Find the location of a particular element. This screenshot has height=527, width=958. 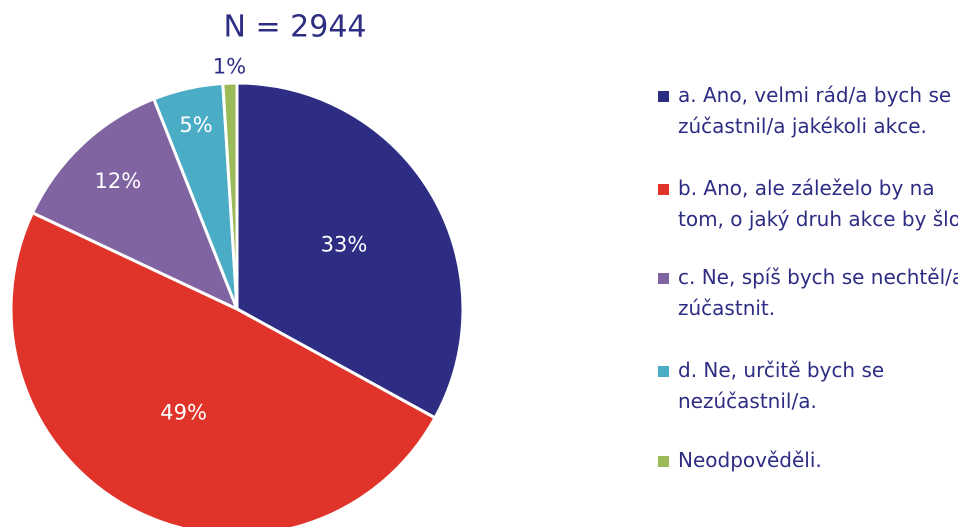

legend-item: c. Ne, spíš bych se nechtěl/a zúčastnit. is located at coordinates (808, 293).